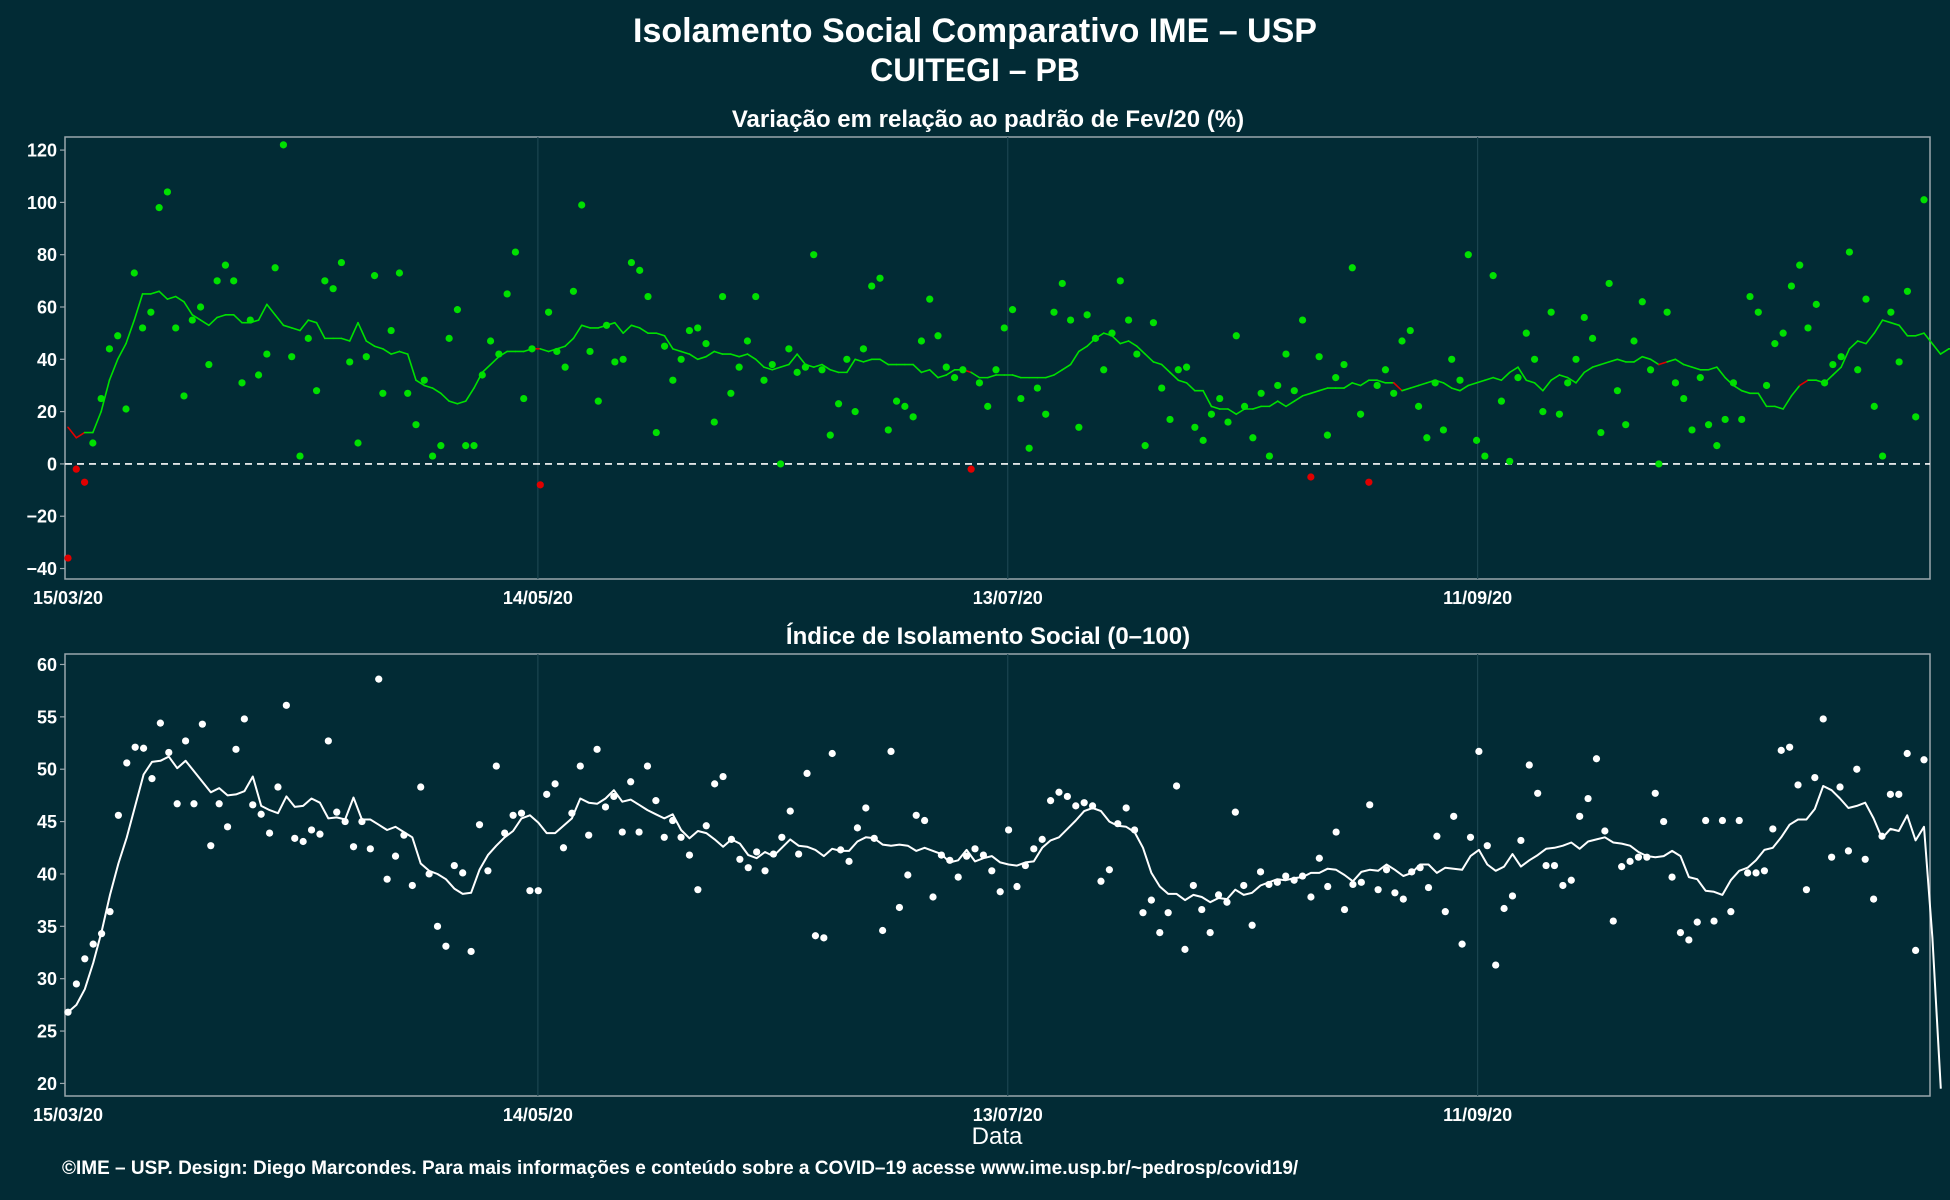 This screenshot has height=1200, width=1950. I want to click on x-tick-label: 14/05/20, so click(538, 598).